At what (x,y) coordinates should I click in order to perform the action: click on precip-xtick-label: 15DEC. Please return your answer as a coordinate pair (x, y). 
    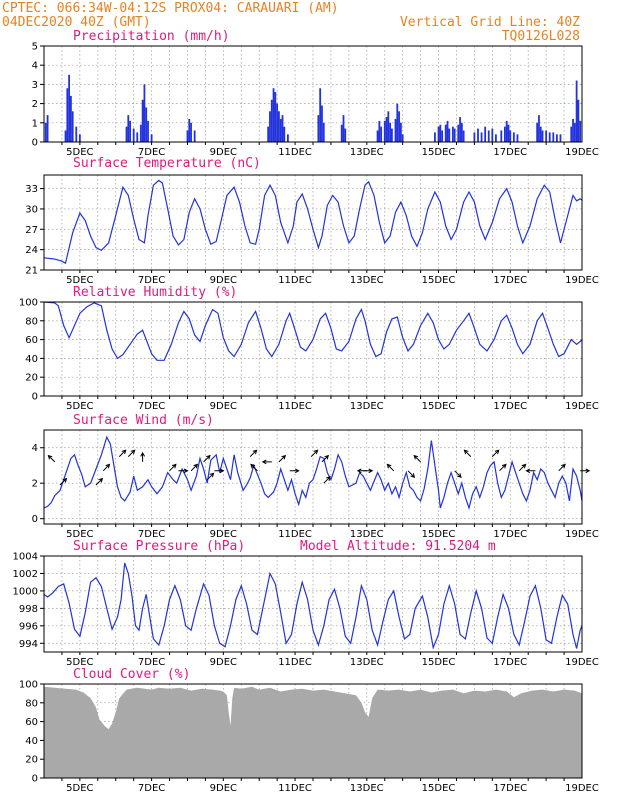
    Looking at the image, I should click on (439, 152).